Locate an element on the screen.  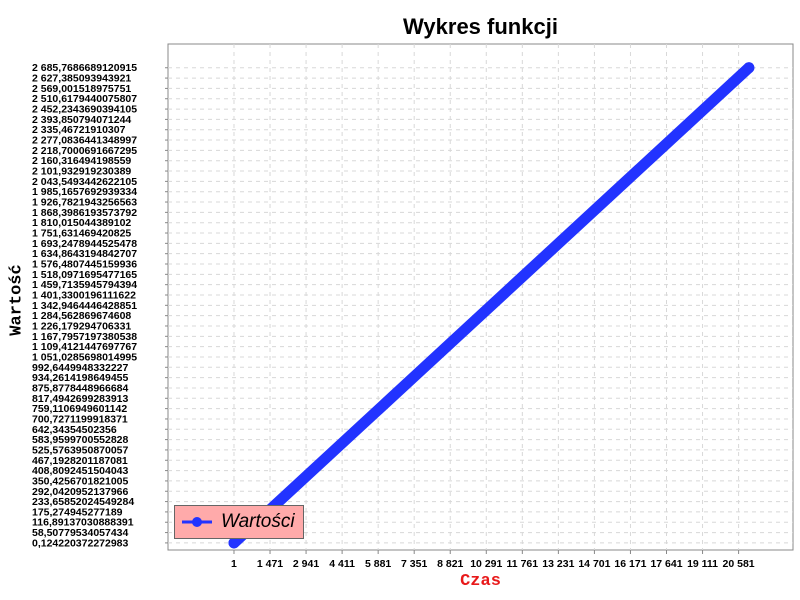
x-tick-label: 5 881 is located at coordinates (378, 564).